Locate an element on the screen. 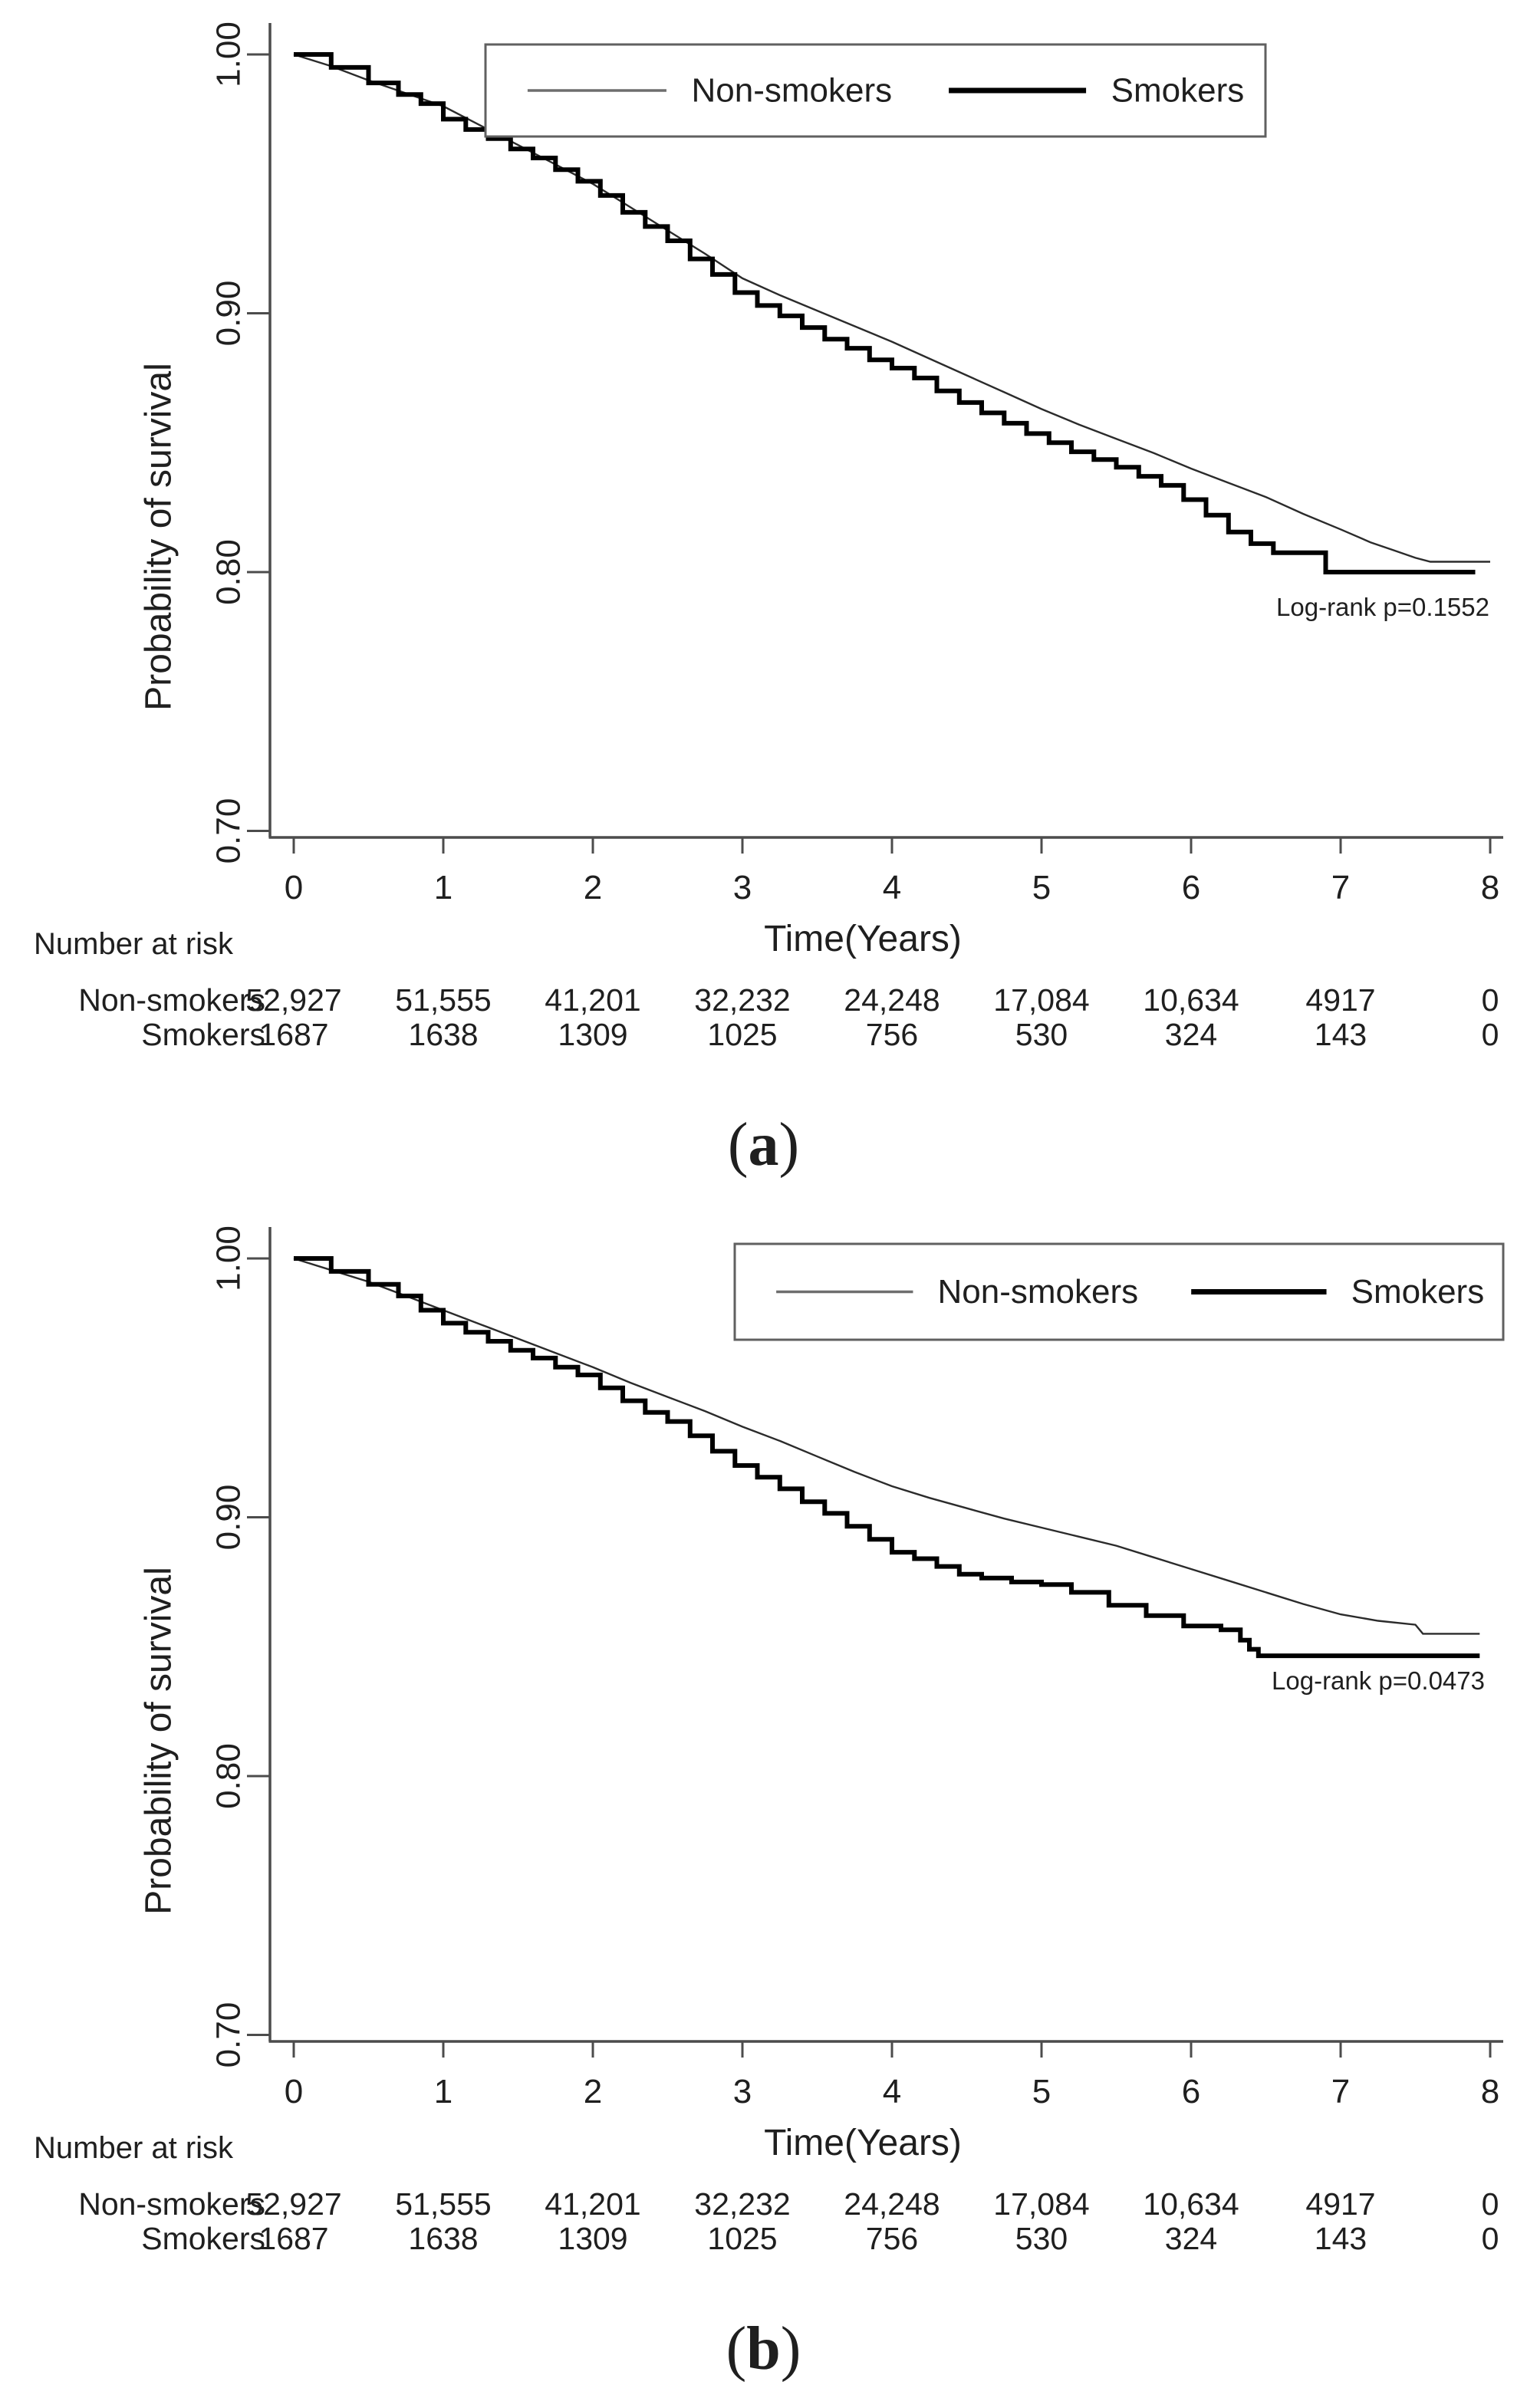  logrank-annotation: Log-rank p=0.1552 is located at coordinates (1382, 607).